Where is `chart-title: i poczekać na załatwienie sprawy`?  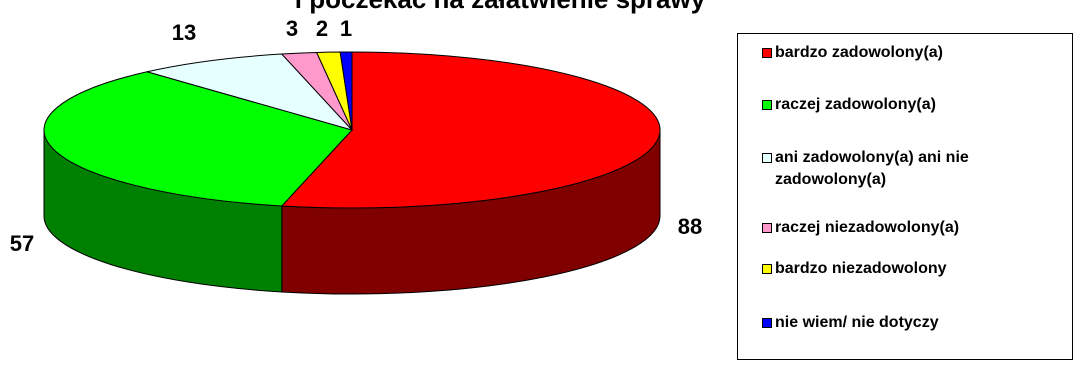
chart-title: i poczekać na załatwienie sprawy is located at coordinates (500, 7).